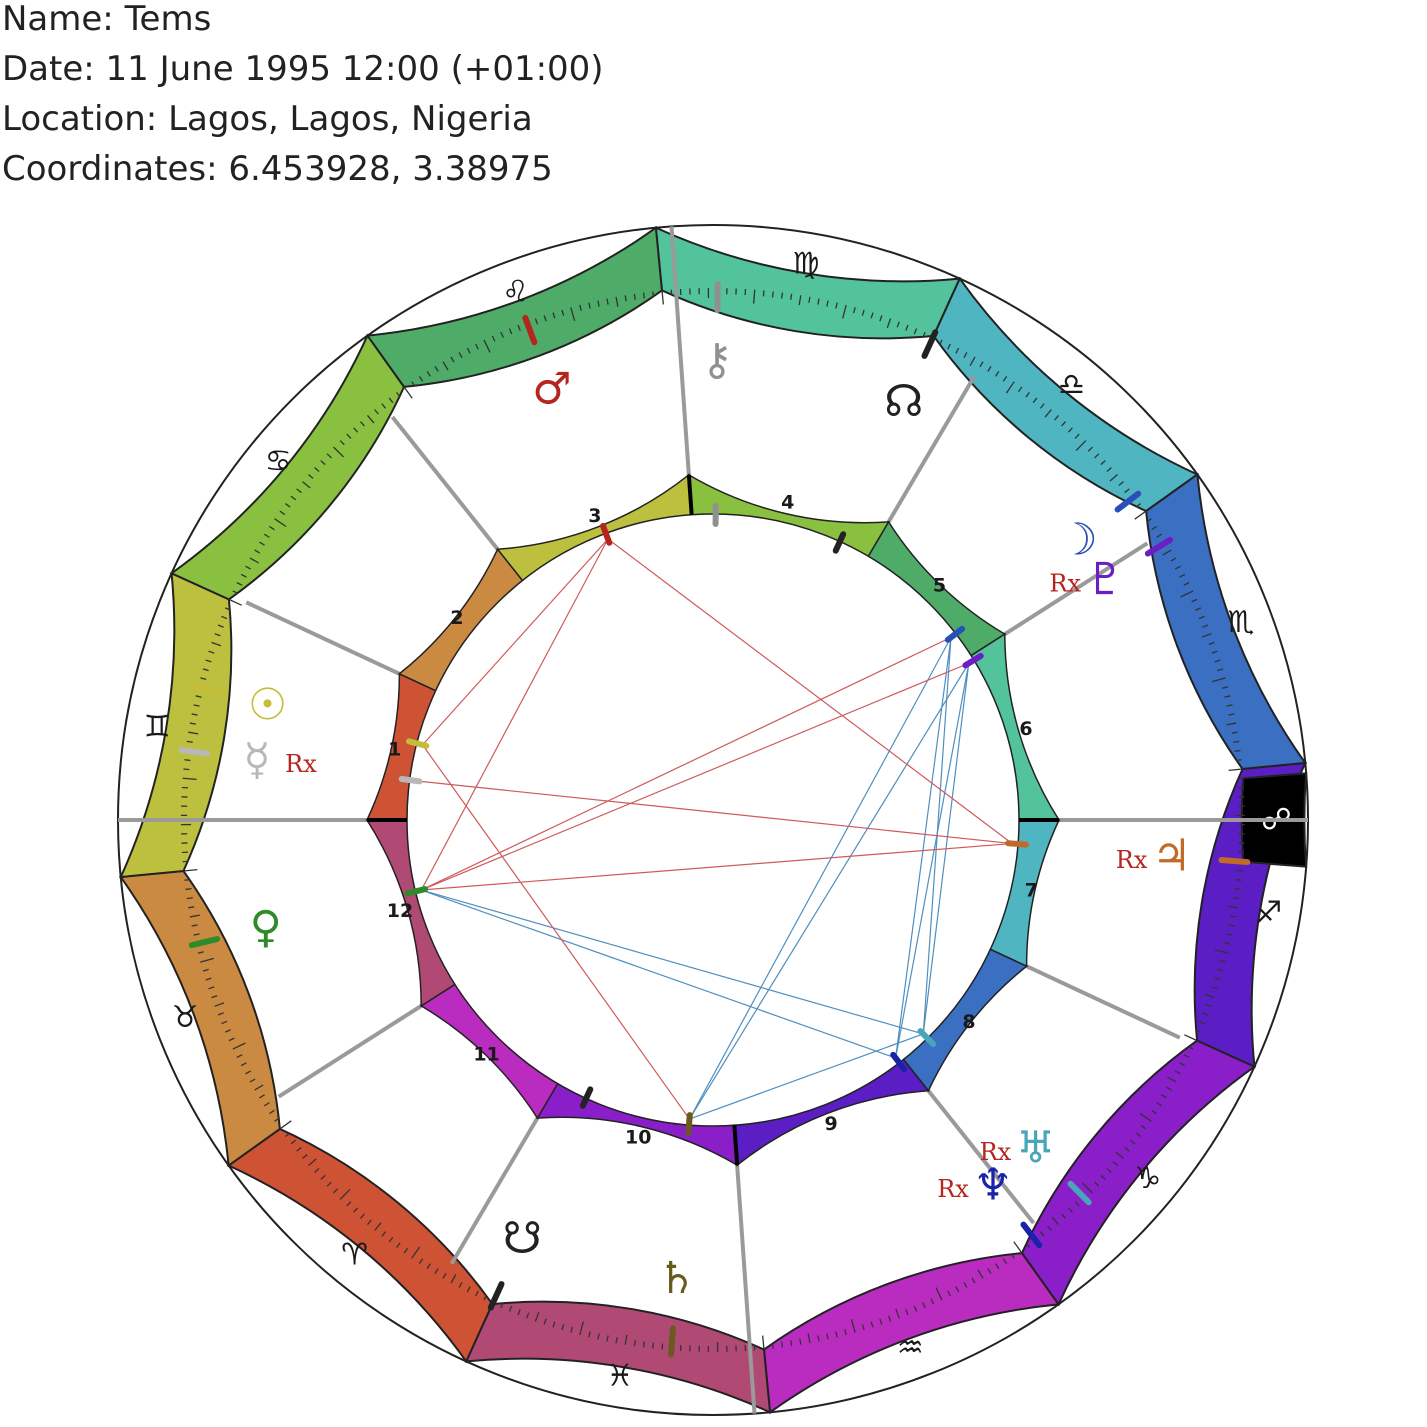 This screenshot has height=1427, width=1427. Describe the element at coordinates (277, 169) in the screenshot. I see `coordinates-line: Coordinates: 6.453928, 3.38975` at that location.